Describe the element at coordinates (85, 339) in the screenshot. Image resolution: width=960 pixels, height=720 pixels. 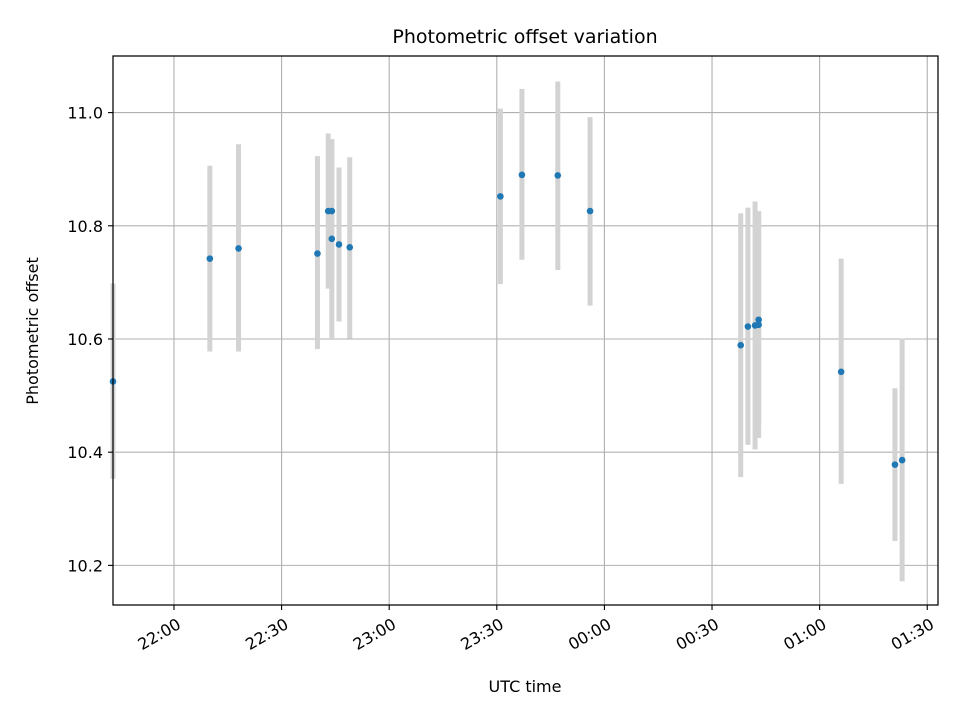
I see `y-tick-label: 10.6` at that location.